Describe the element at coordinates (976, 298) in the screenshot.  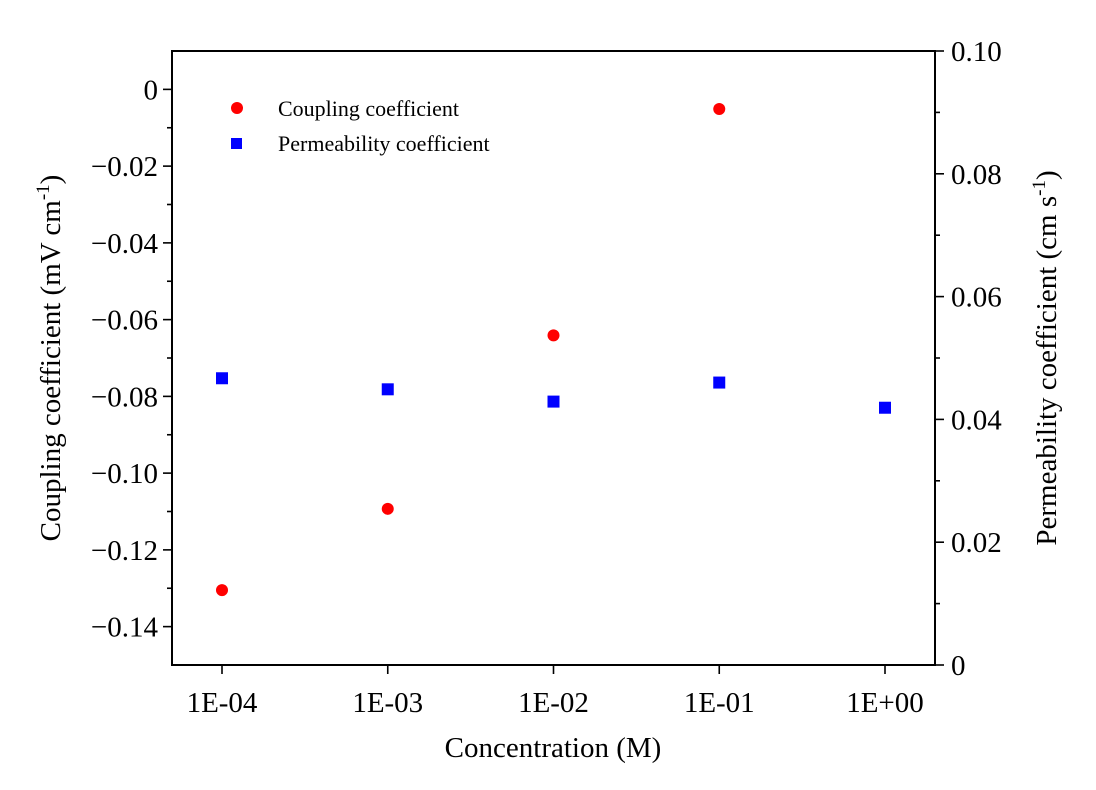
I see `y-tick-label-right: 0.06` at that location.